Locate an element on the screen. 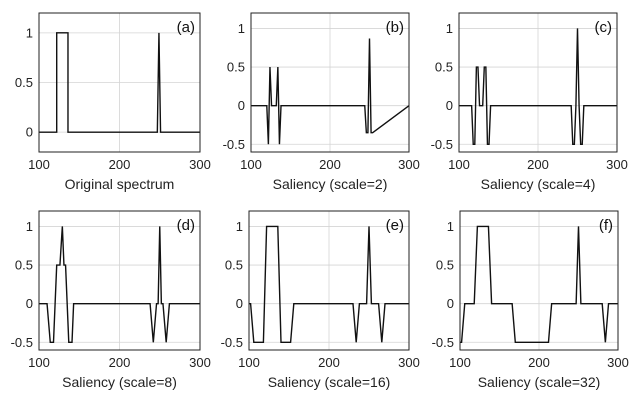 The image size is (635, 398). x-axis-label: Saliency (scale=32) is located at coordinates (539, 382).